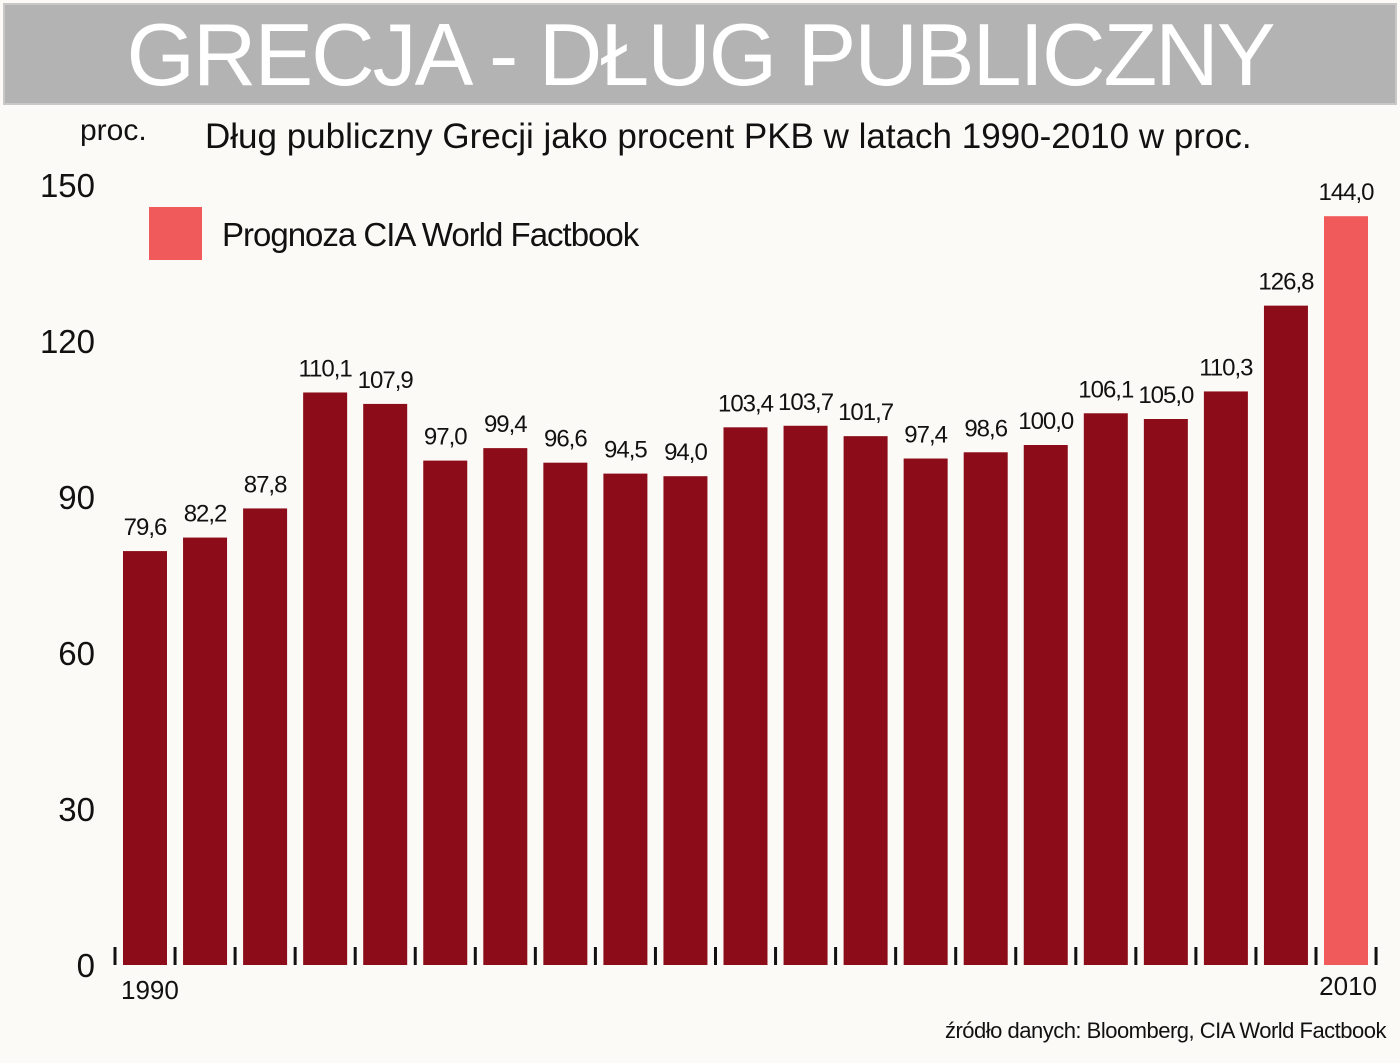 The image size is (1400, 1063). I want to click on y-tick-label: 0, so click(86, 965).